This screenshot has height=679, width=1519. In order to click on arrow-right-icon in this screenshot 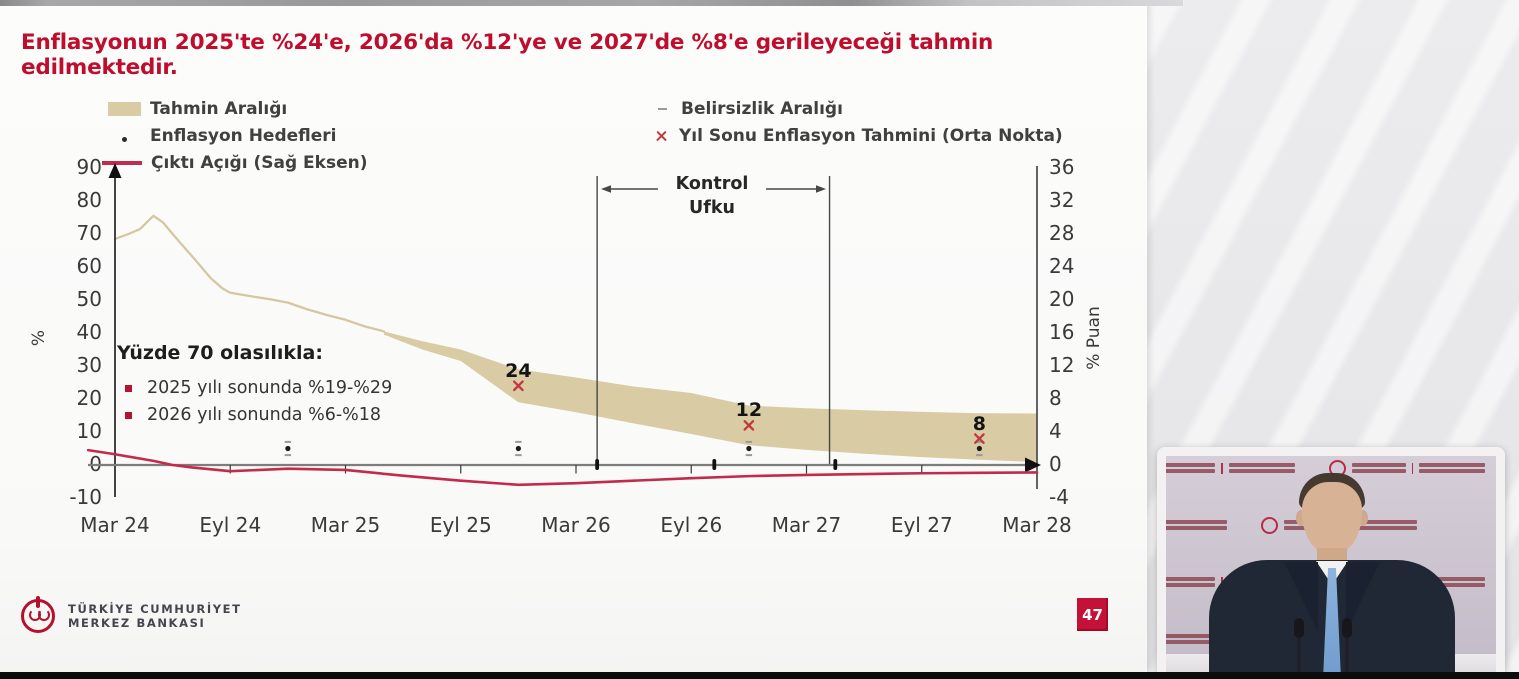, I will do `click(821, 189)`.